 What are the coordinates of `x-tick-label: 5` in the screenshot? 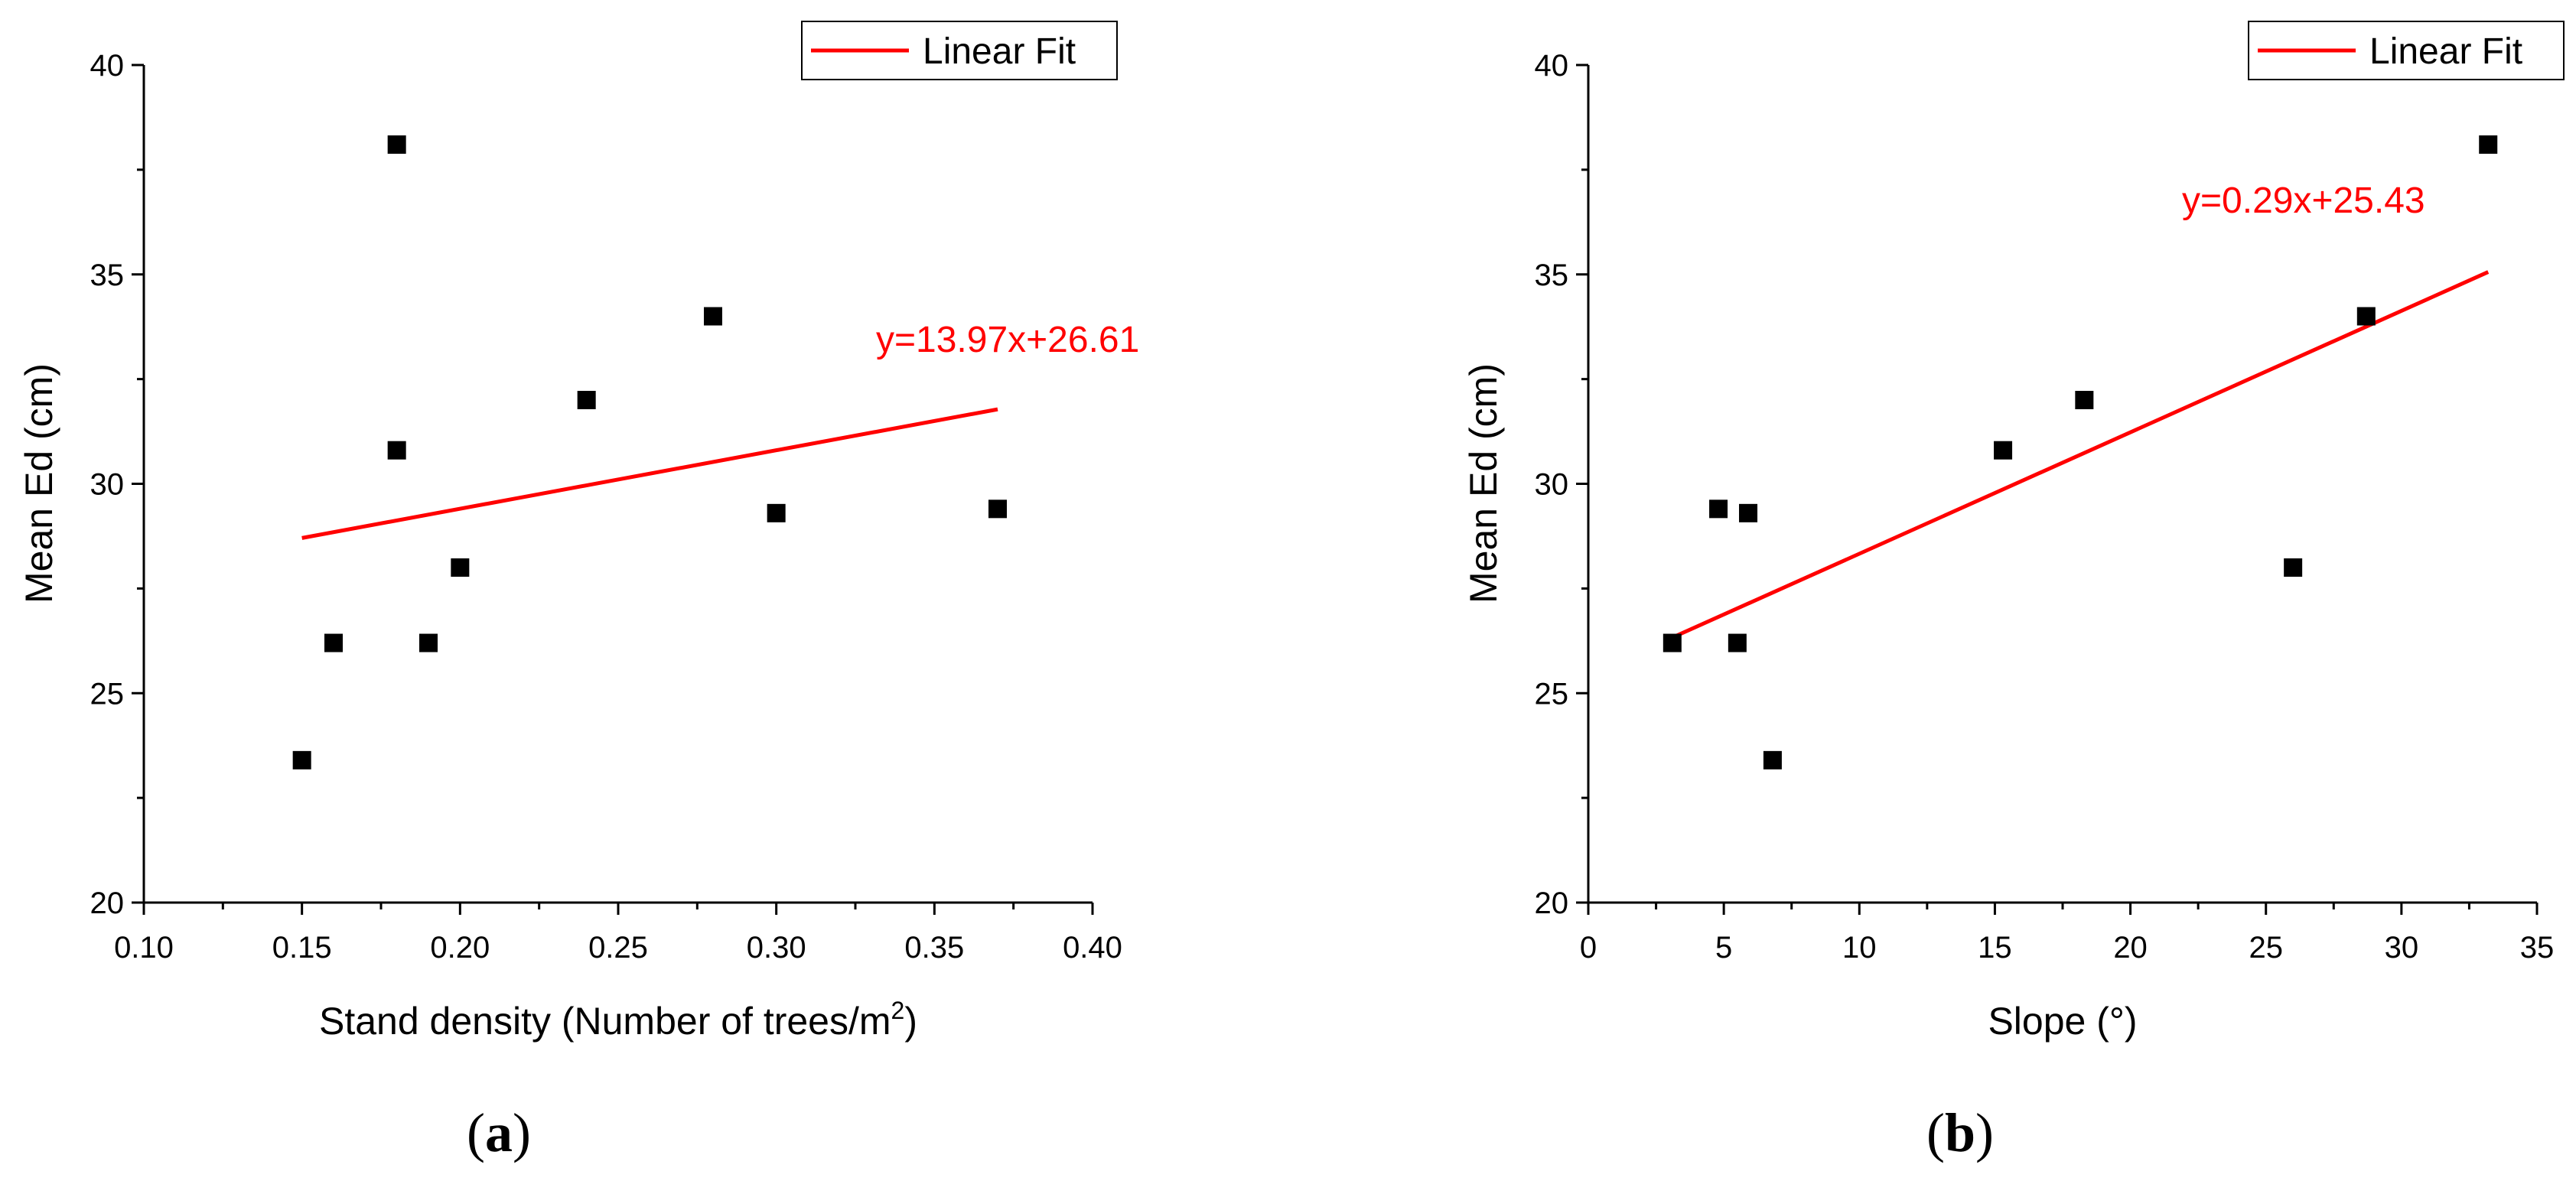 It's located at (1723, 948).